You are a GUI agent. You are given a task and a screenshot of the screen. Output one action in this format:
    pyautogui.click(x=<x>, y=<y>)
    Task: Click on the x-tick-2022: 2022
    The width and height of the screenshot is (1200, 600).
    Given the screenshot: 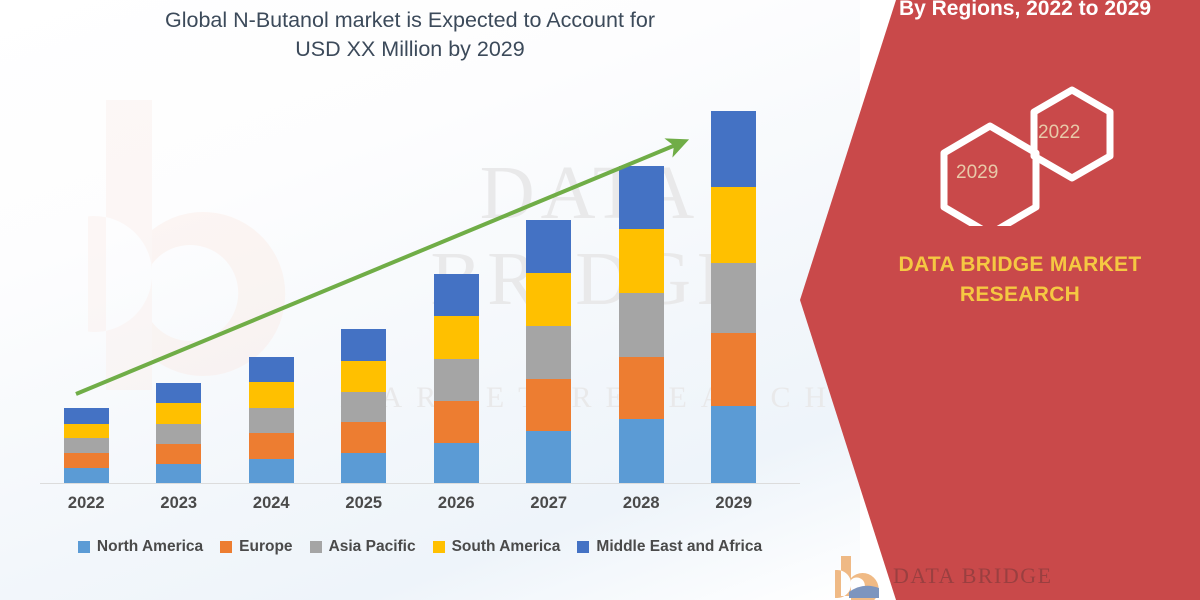 What is the action you would take?
    pyautogui.click(x=86, y=503)
    